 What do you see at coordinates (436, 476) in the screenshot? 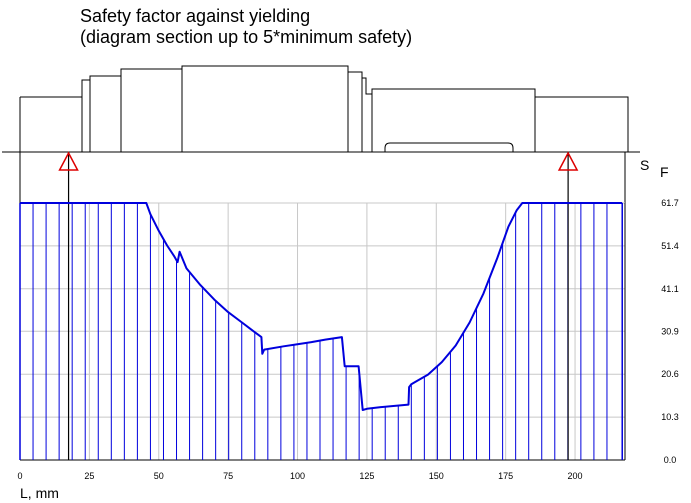
I see `x-tick-label-6: 150` at bounding box center [436, 476].